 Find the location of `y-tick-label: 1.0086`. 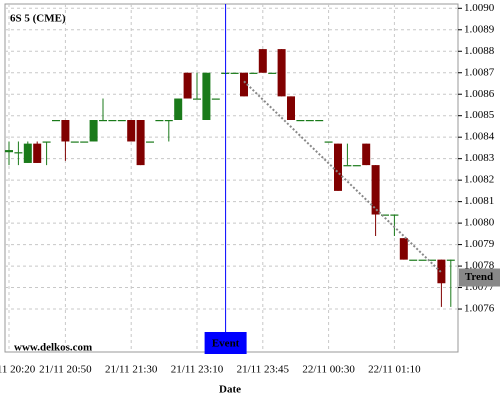

y-tick-label: 1.0086 is located at coordinates (479, 94).